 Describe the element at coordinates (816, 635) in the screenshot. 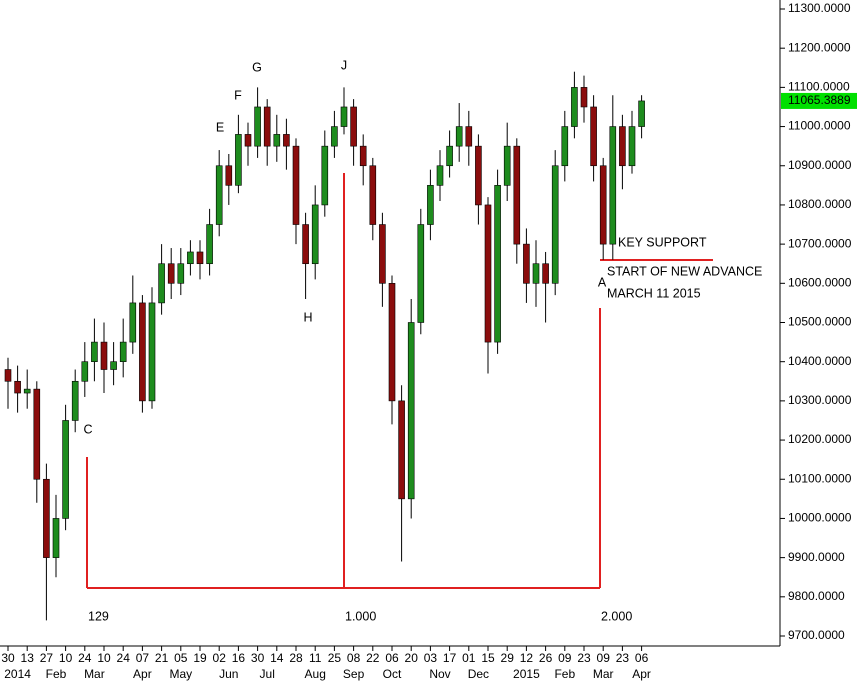

I see `y-tick-label: 9700.0000` at that location.